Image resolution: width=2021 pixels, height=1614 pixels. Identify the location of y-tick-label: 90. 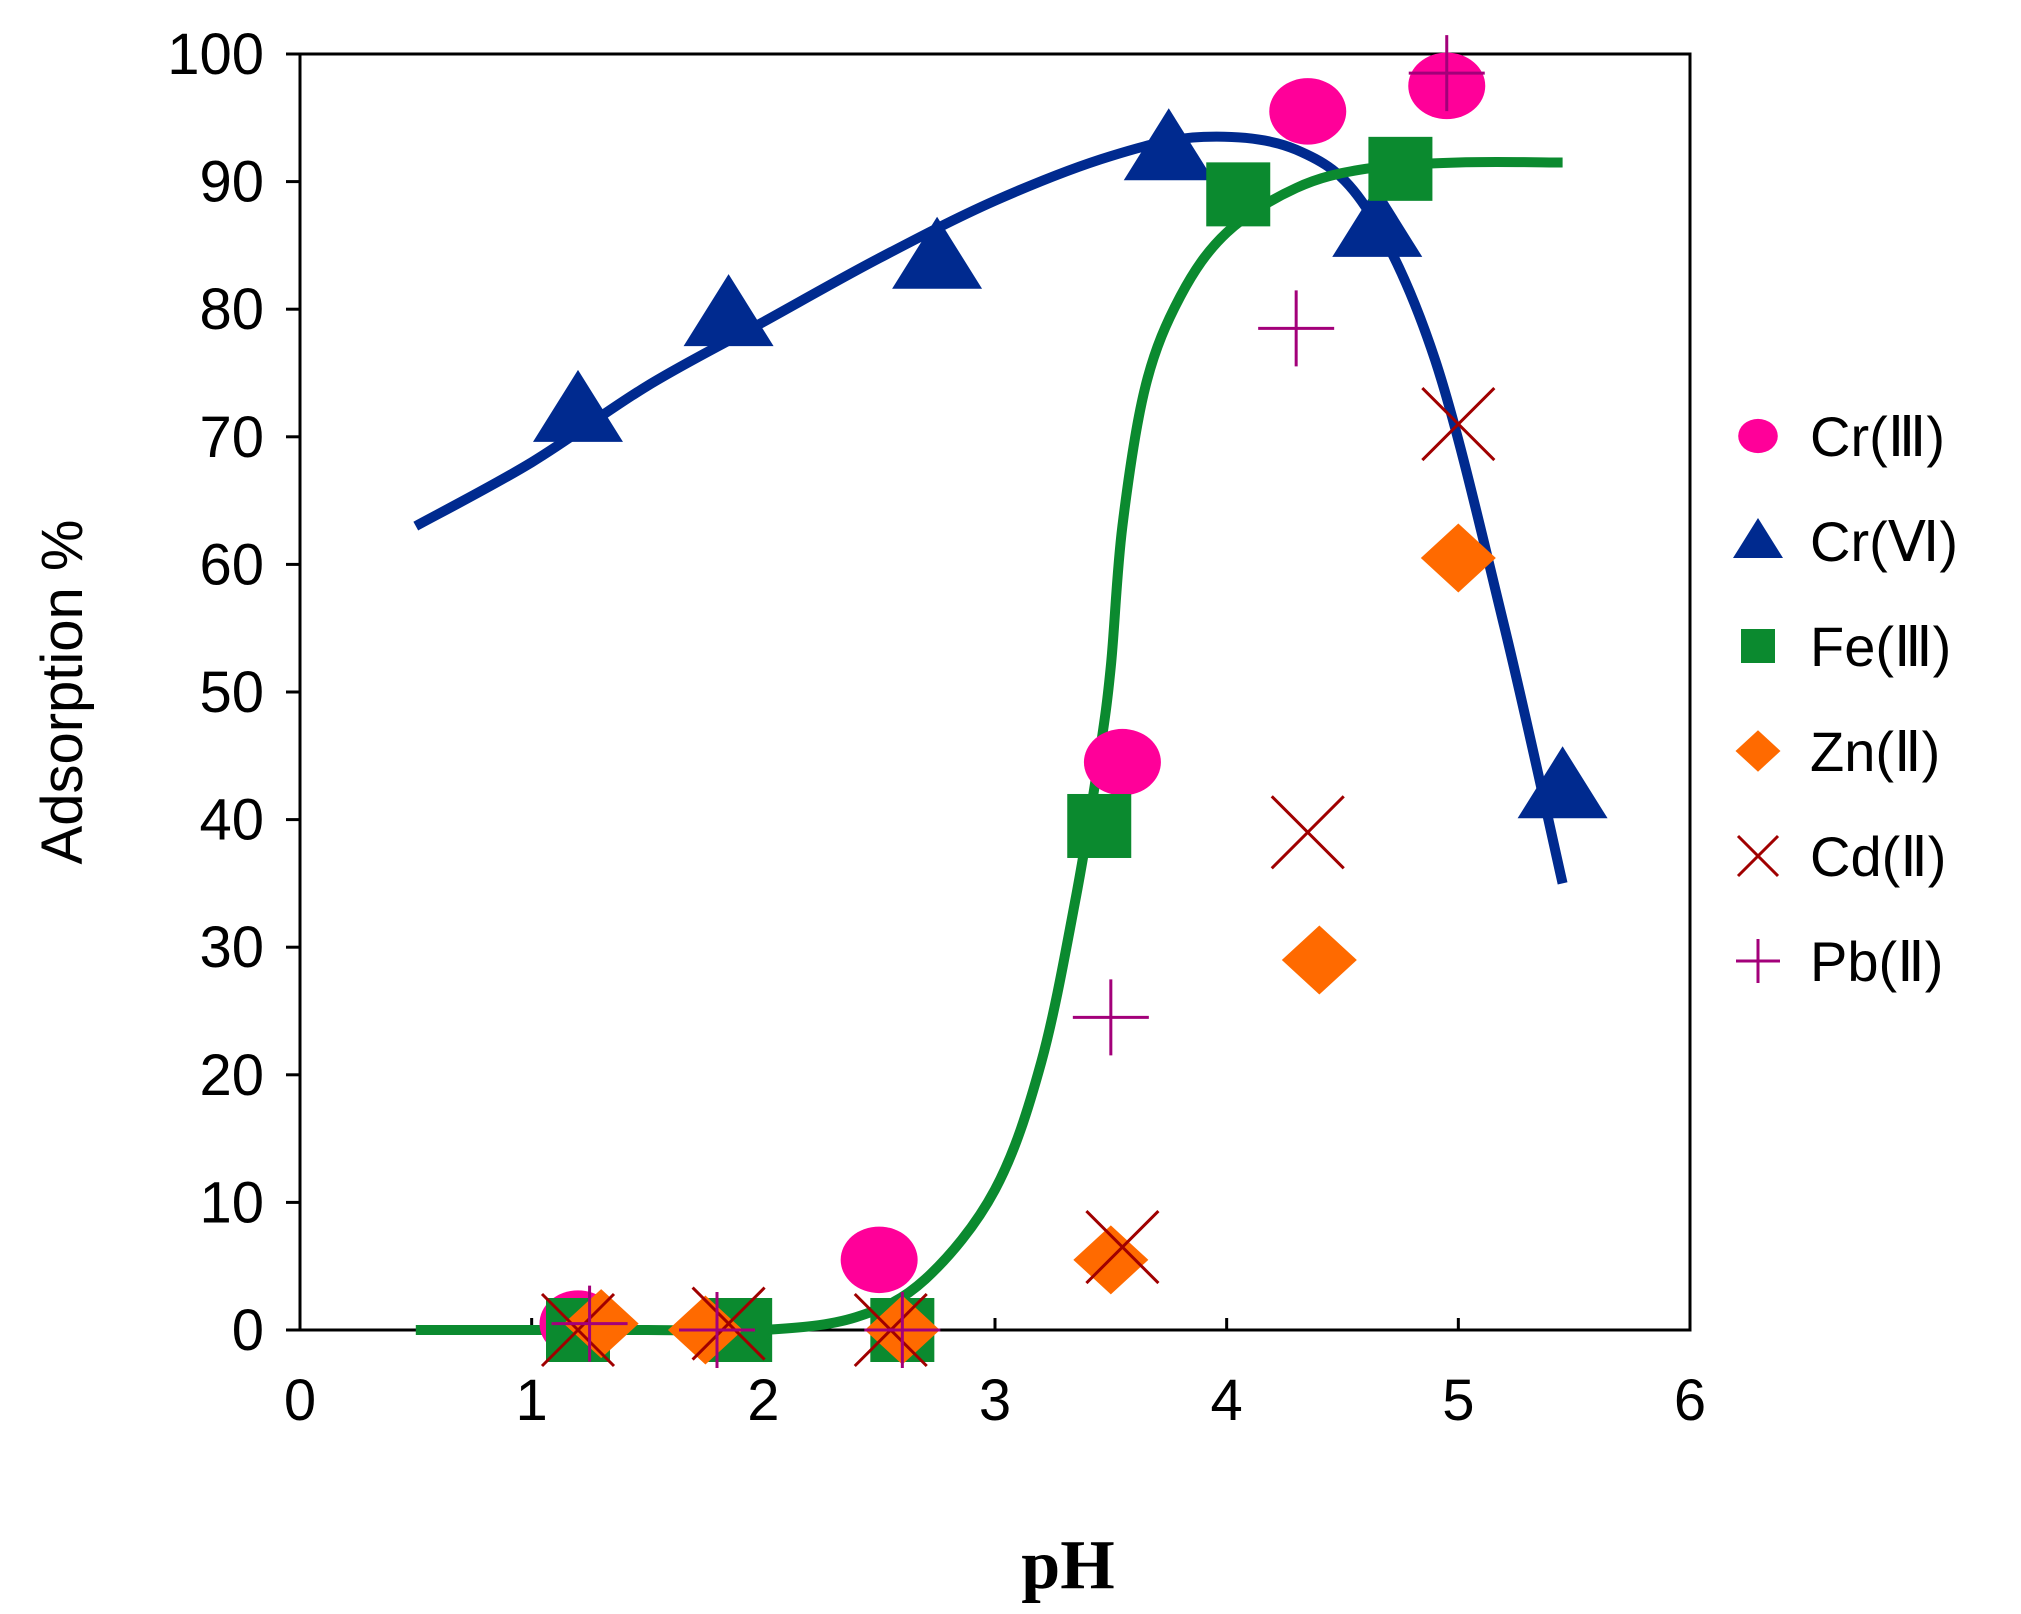
(231, 182).